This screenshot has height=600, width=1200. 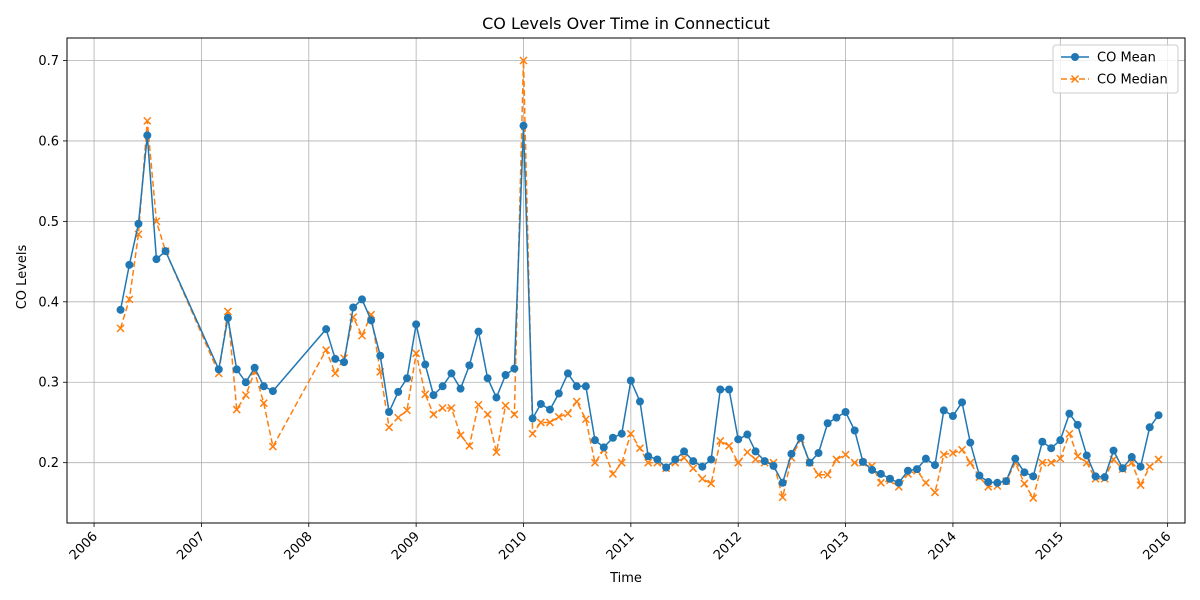 What do you see at coordinates (48, 302) in the screenshot?
I see `y-tick-label: 0.4` at bounding box center [48, 302].